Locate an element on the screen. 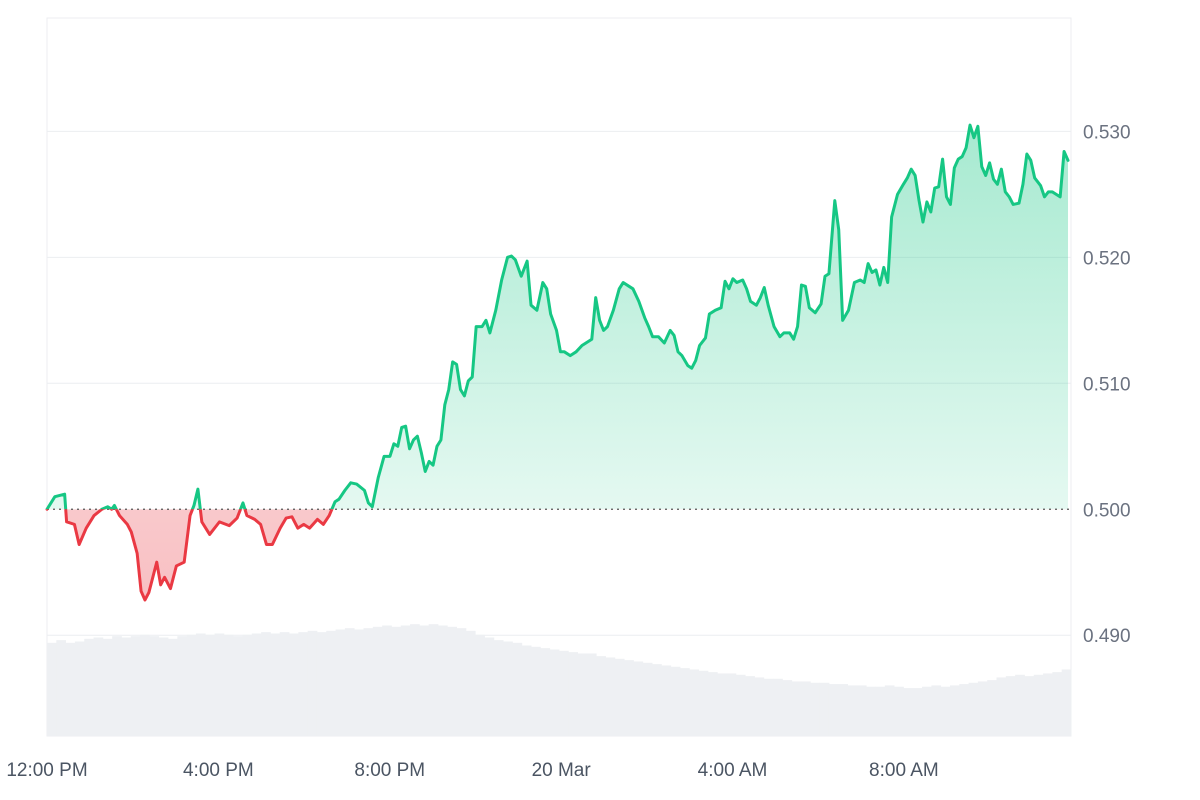 The height and width of the screenshot is (800, 1200). y-axis-ticks: 0.530 0.520 0.510 0.500 0.490 is located at coordinates (1107, 384).